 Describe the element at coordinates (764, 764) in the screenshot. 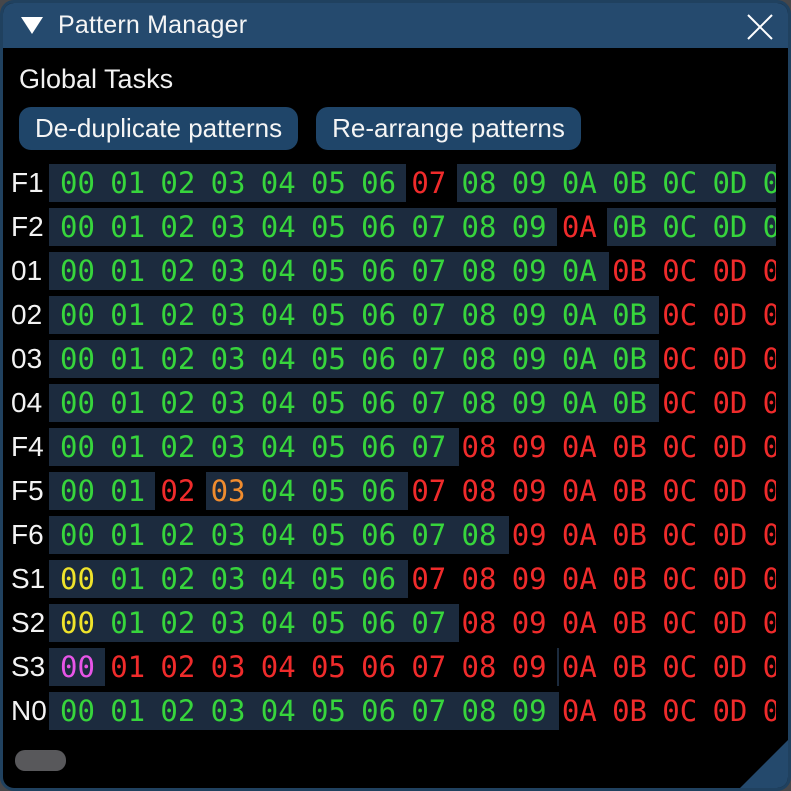

I see `resize-grip-icon` at that location.